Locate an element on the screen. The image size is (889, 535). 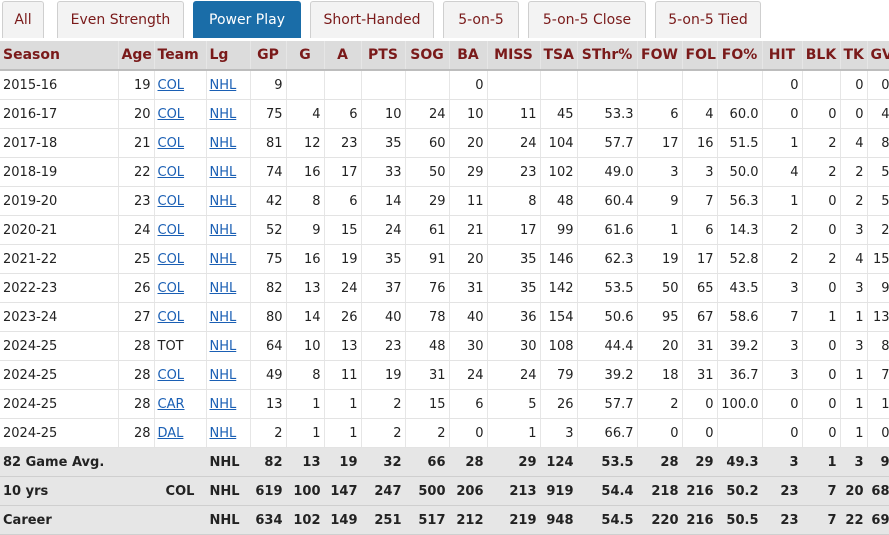
cell-fo-pct: 14.3 is located at coordinates (740, 230).